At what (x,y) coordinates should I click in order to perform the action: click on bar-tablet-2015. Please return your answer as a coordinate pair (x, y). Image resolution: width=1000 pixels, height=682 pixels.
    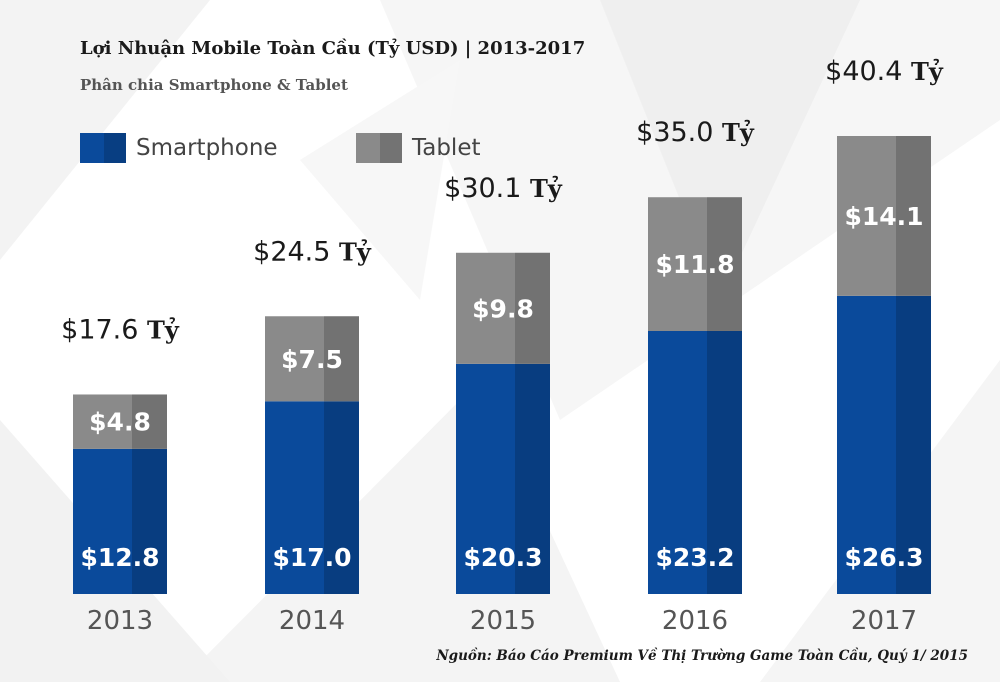
    Looking at the image, I should click on (503, 308).